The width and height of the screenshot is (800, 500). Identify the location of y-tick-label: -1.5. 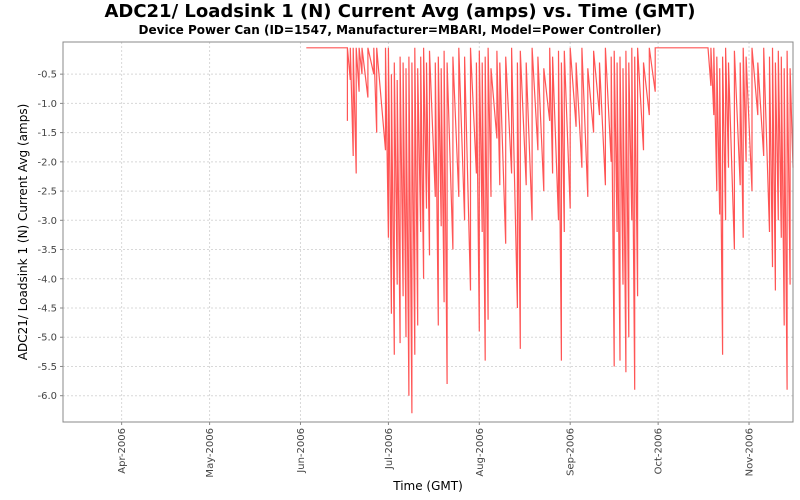
(47, 133).